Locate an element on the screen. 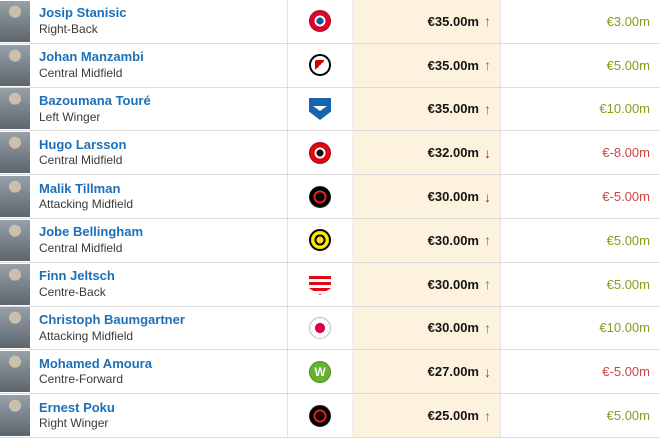 The width and height of the screenshot is (660, 438). club-cell: W is located at coordinates (319, 372).